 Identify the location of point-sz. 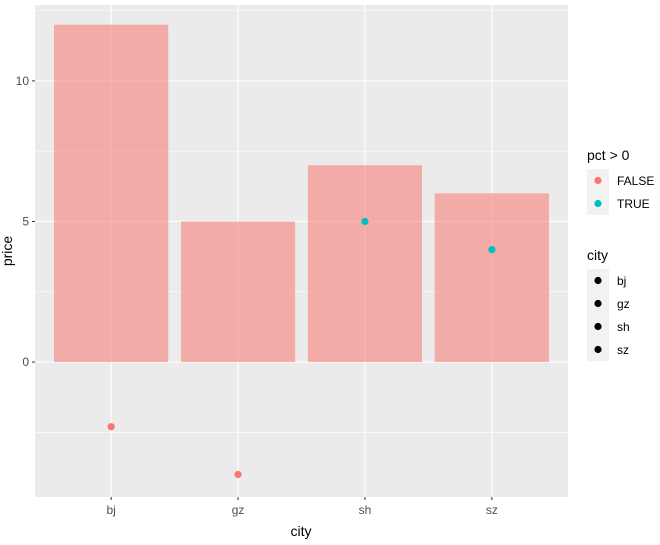
(492, 249).